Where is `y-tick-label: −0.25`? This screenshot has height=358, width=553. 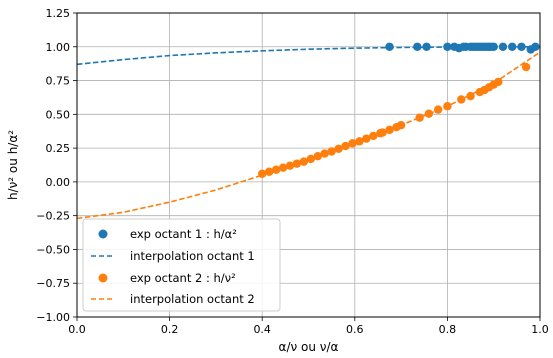
y-tick-label: −0.25 is located at coordinates (53, 216).